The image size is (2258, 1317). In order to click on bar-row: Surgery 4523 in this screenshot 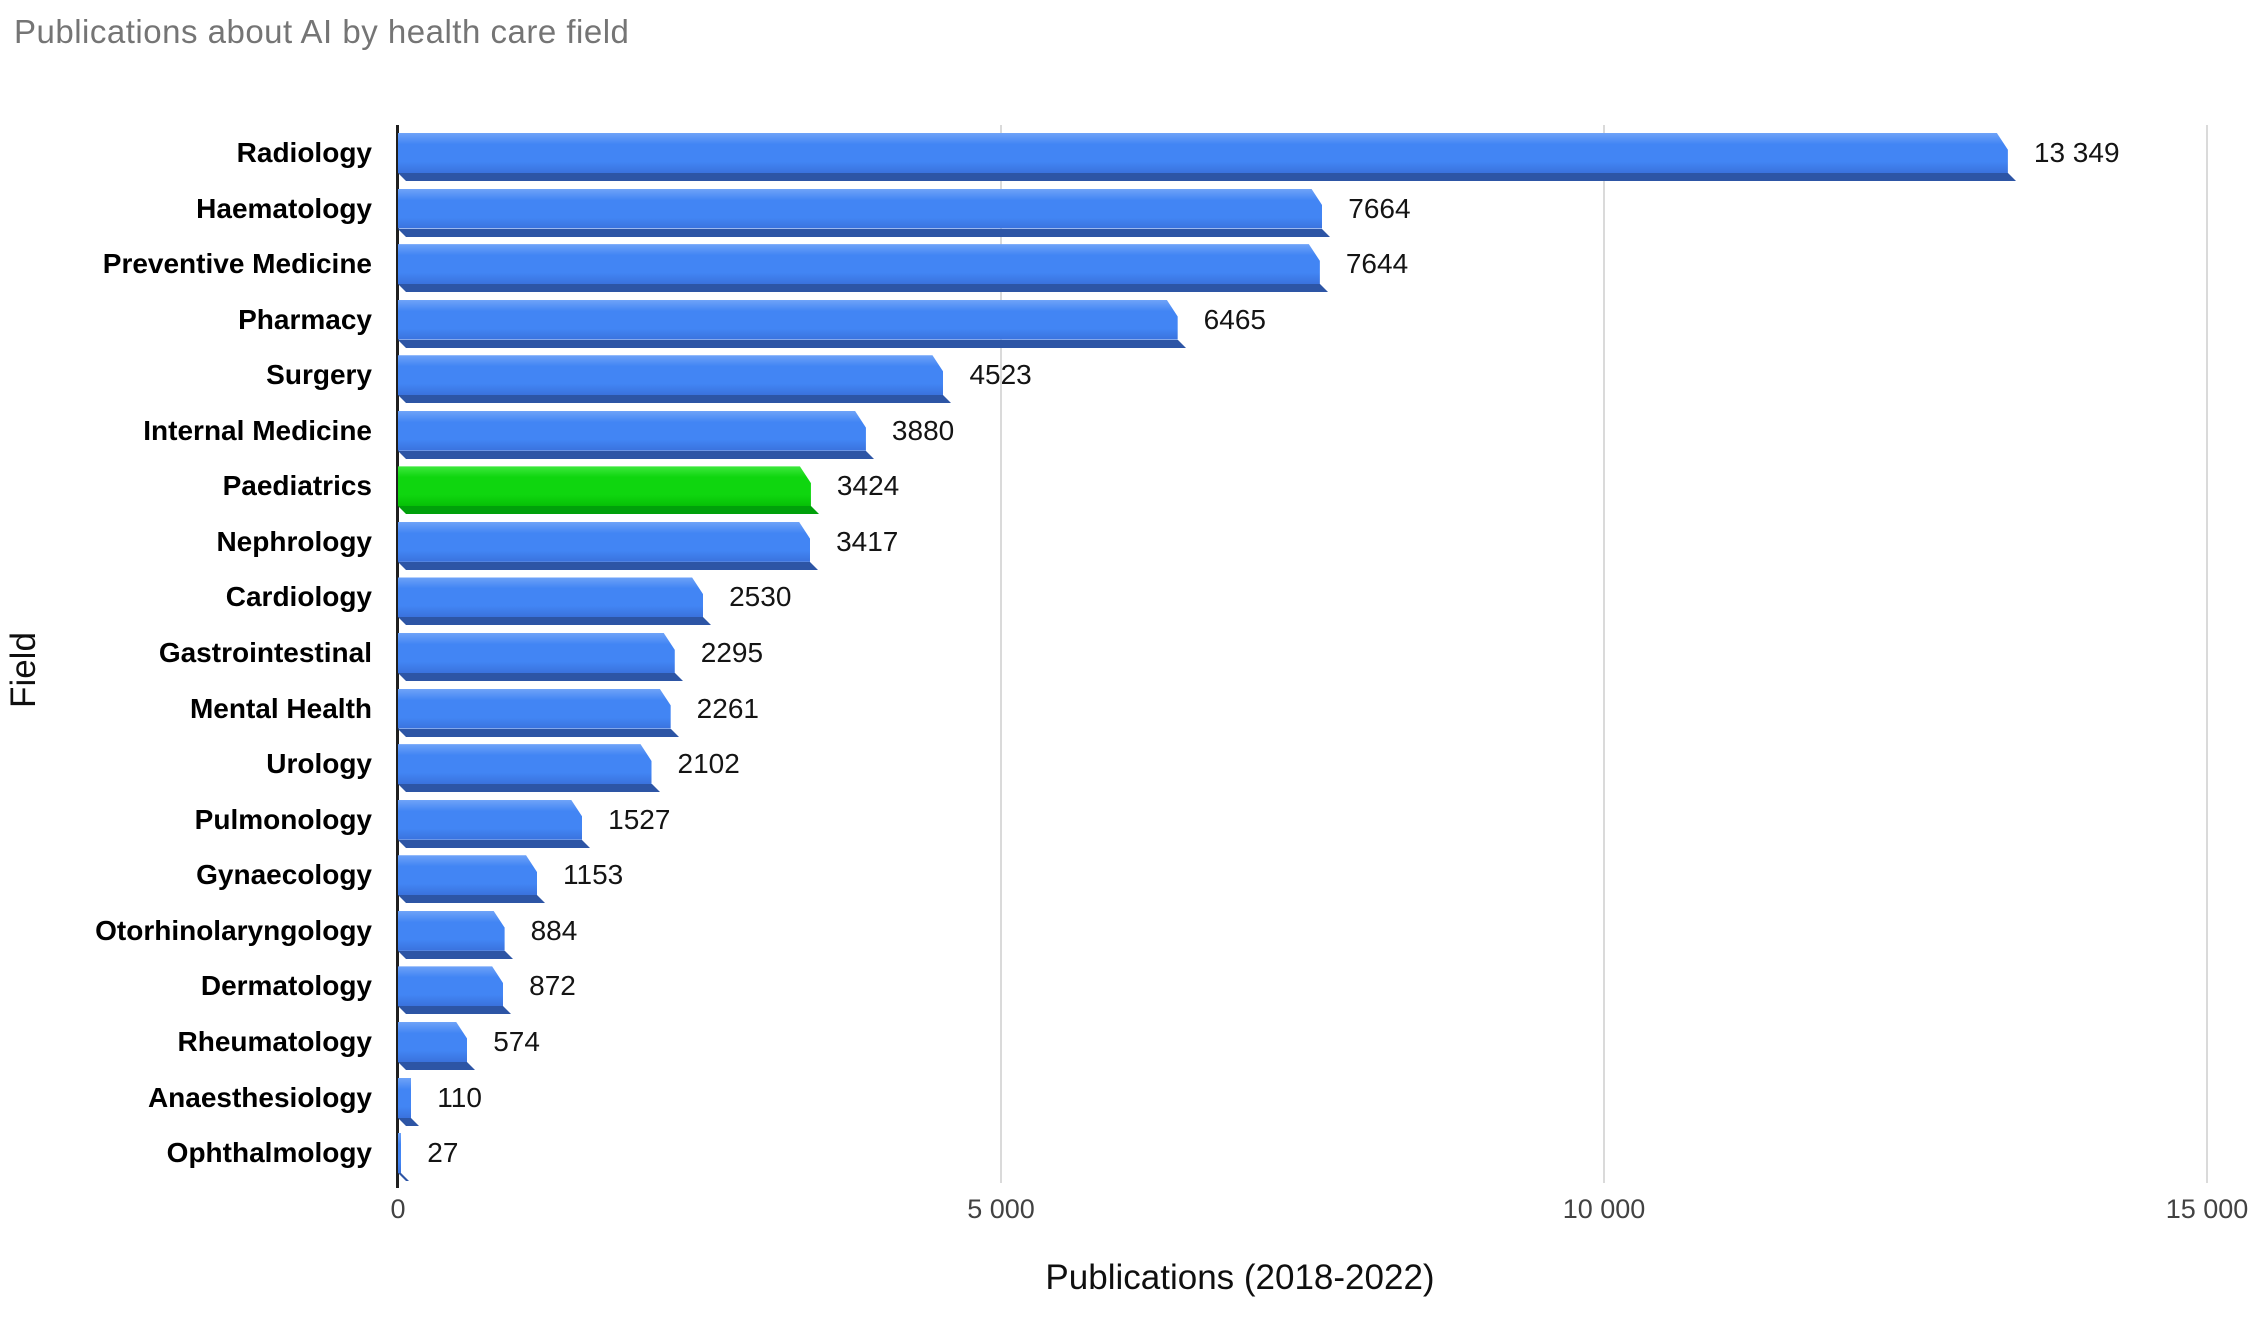, I will do `click(1129, 379)`.